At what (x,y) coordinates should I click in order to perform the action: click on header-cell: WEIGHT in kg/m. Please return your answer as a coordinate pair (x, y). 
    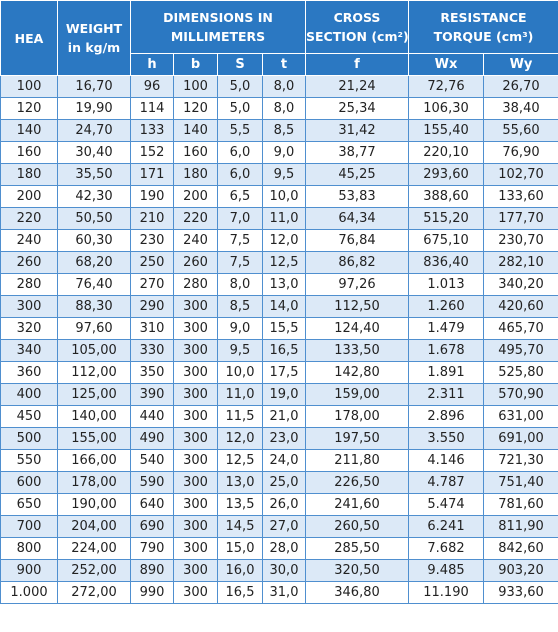
    Looking at the image, I should click on (94, 38).